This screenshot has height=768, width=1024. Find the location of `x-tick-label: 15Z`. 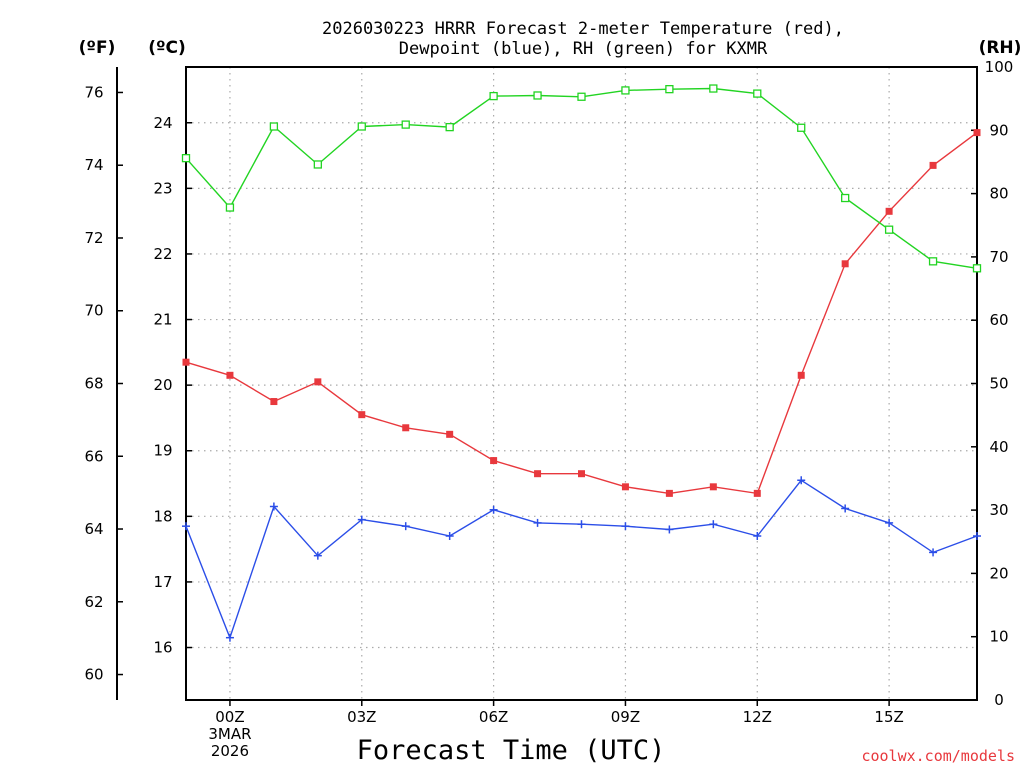

x-tick-label: 15Z is located at coordinates (888, 717).